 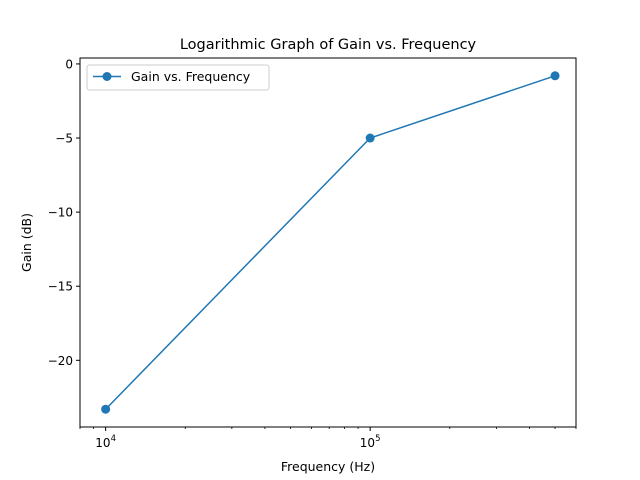 What do you see at coordinates (26, 242) in the screenshot?
I see `y-axis-label: Gain (dB)` at bounding box center [26, 242].